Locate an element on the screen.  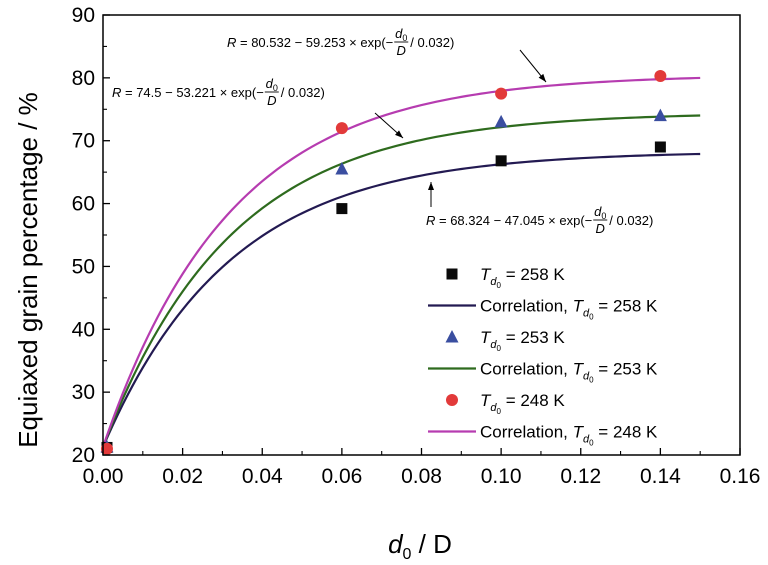
x-axis-label-sub: 0 is located at coordinates (407, 554).